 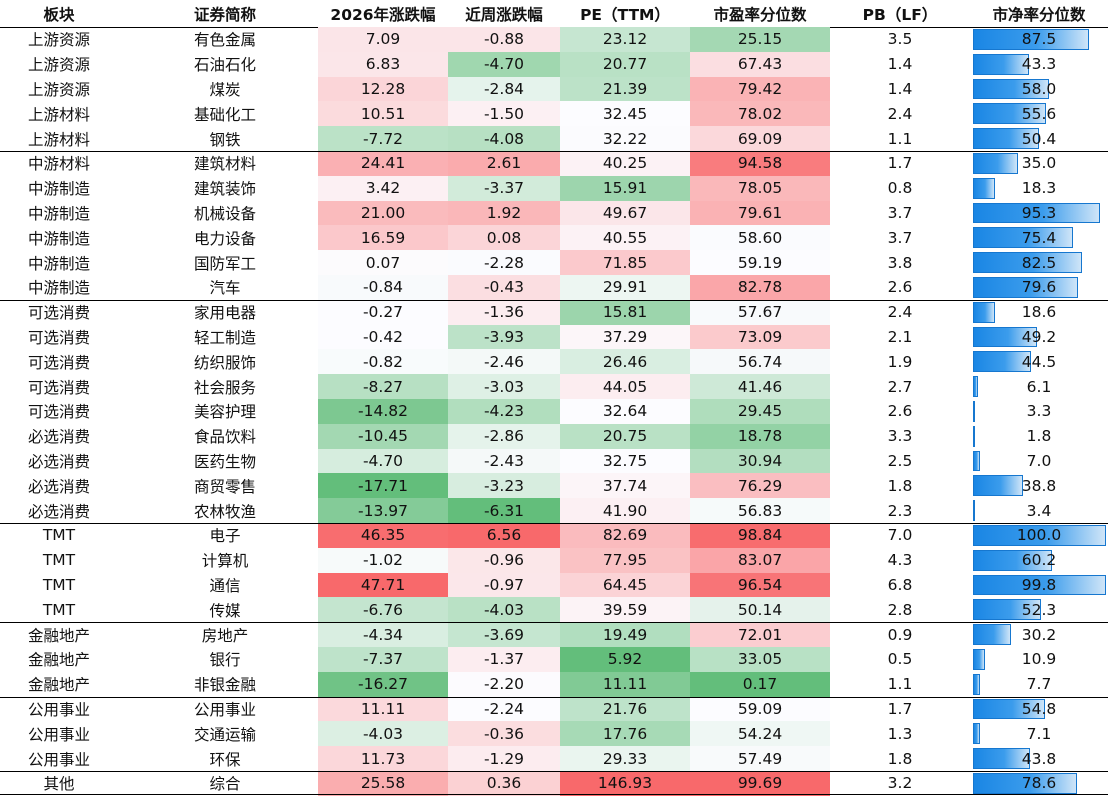 I want to click on pb-percentile-label: 6.1, so click(x=1039, y=386).